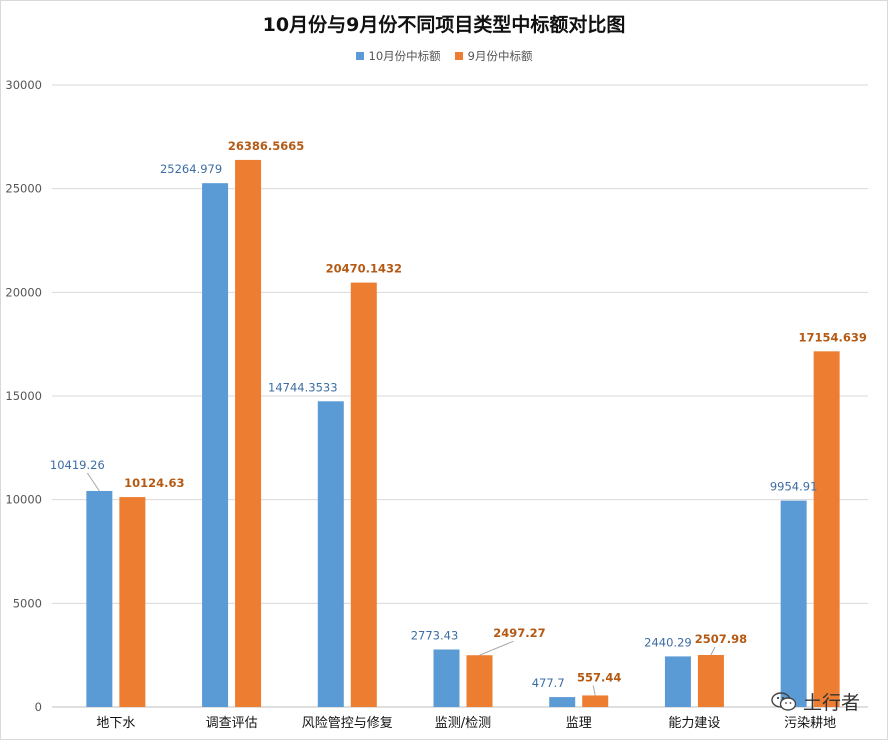 This screenshot has height=740, width=888. I want to click on data-label-oct: 10419.26, so click(77, 465).